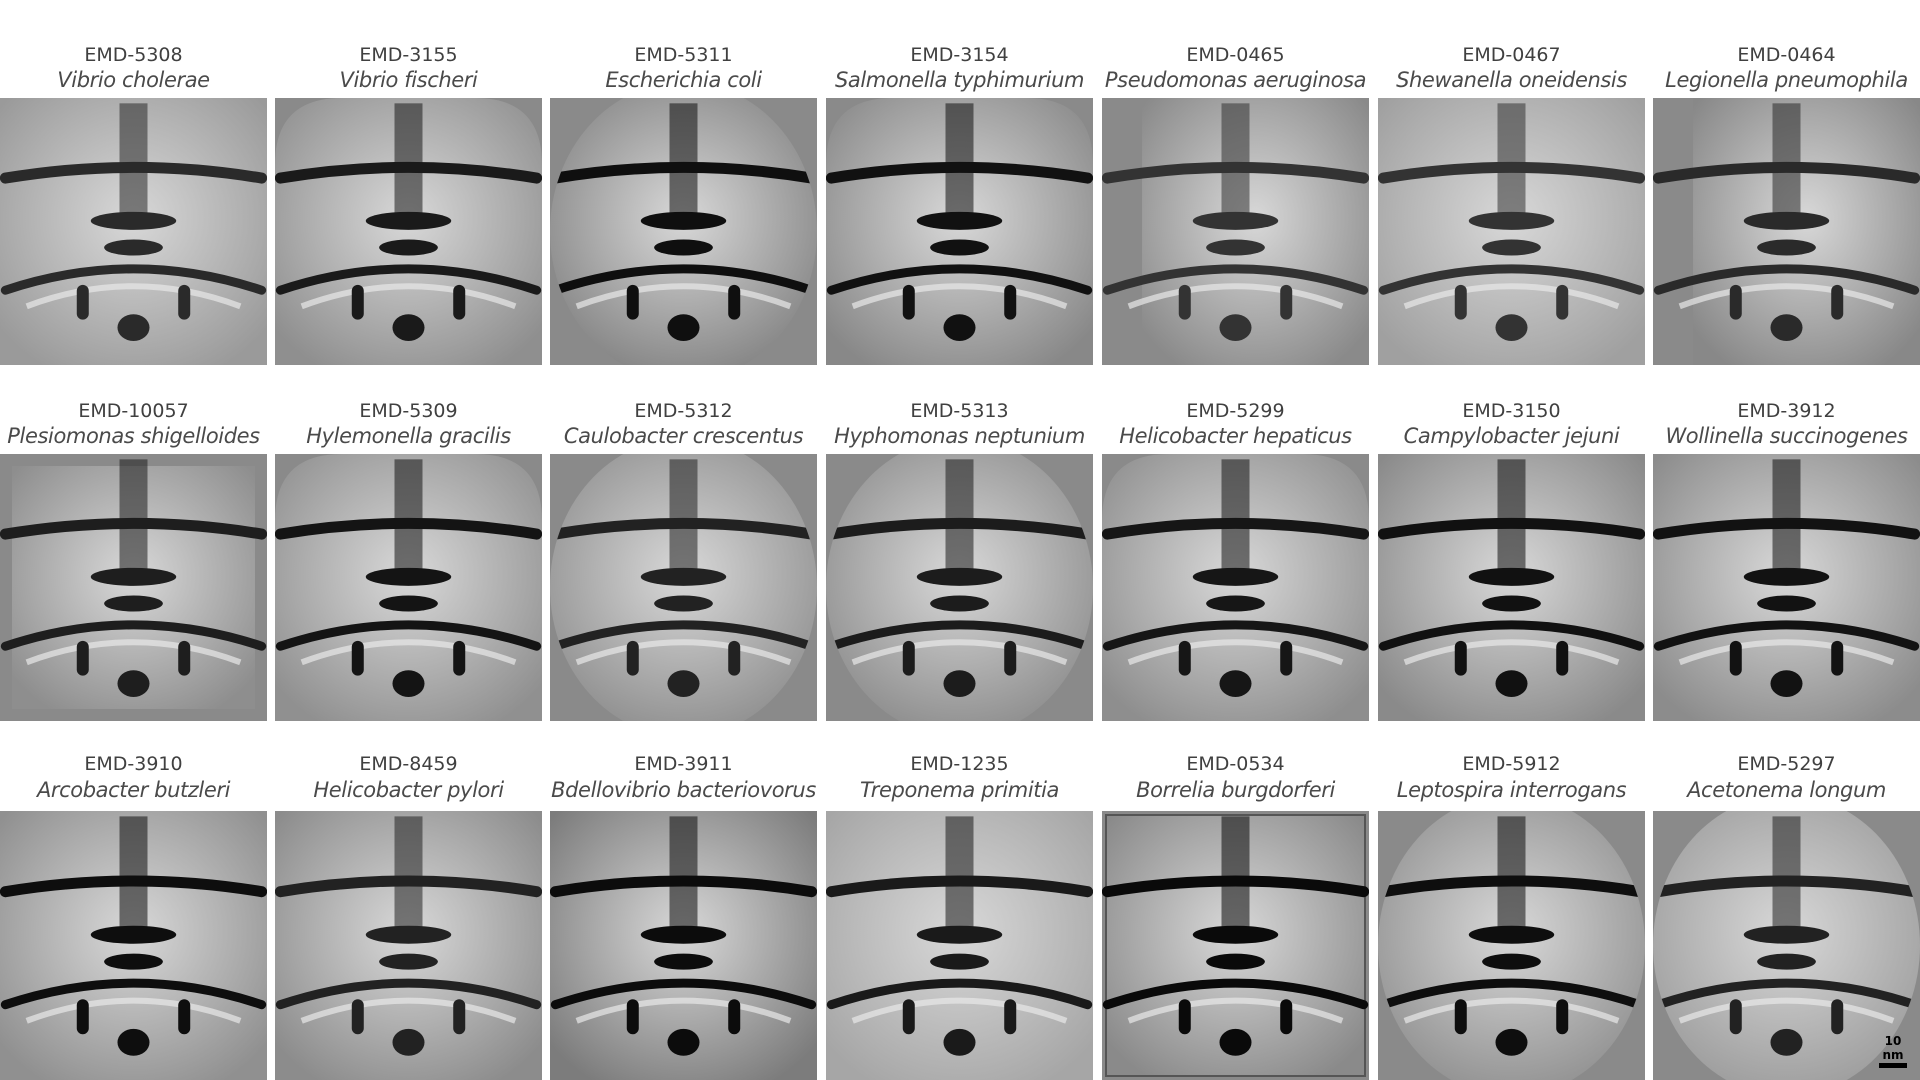 This screenshot has height=1080, width=1920. What do you see at coordinates (1235, 411) in the screenshot?
I see `emd-id: EMD-5299` at bounding box center [1235, 411].